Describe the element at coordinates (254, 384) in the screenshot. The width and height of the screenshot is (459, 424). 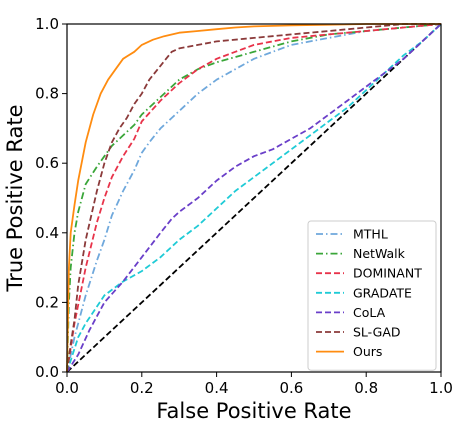
I see `x-axis: 0.0 0.2 0.4 0.6 0.8 1.0` at that location.